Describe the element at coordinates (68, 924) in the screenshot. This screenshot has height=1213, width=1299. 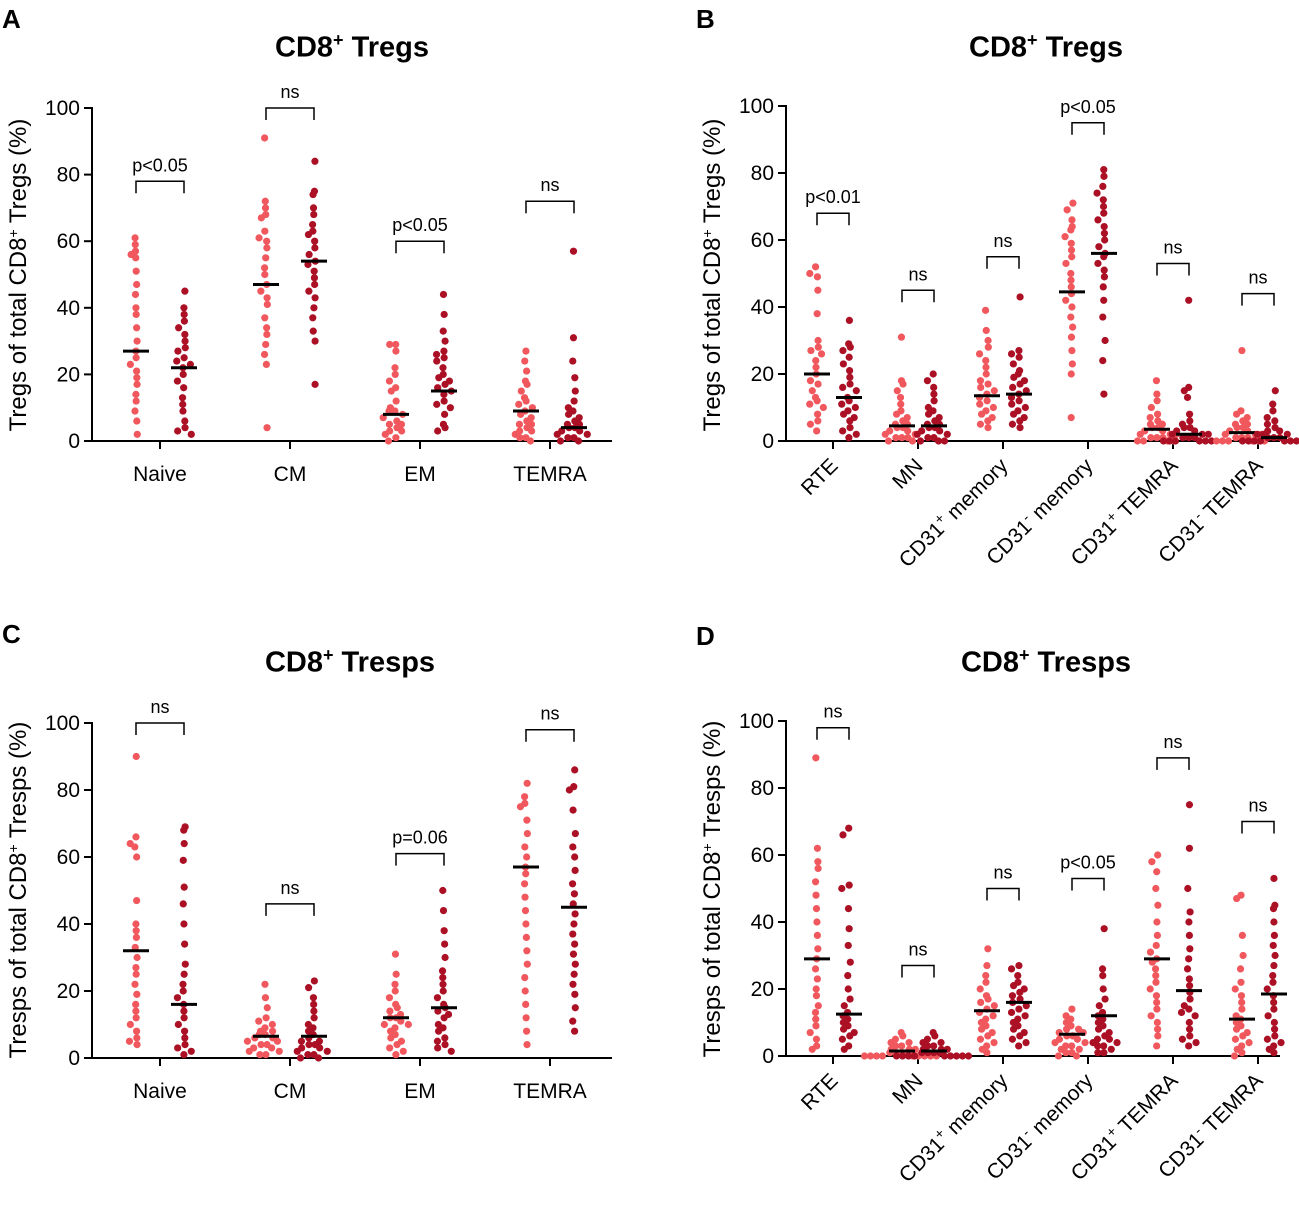
I see `y-tick-label: 40` at that location.